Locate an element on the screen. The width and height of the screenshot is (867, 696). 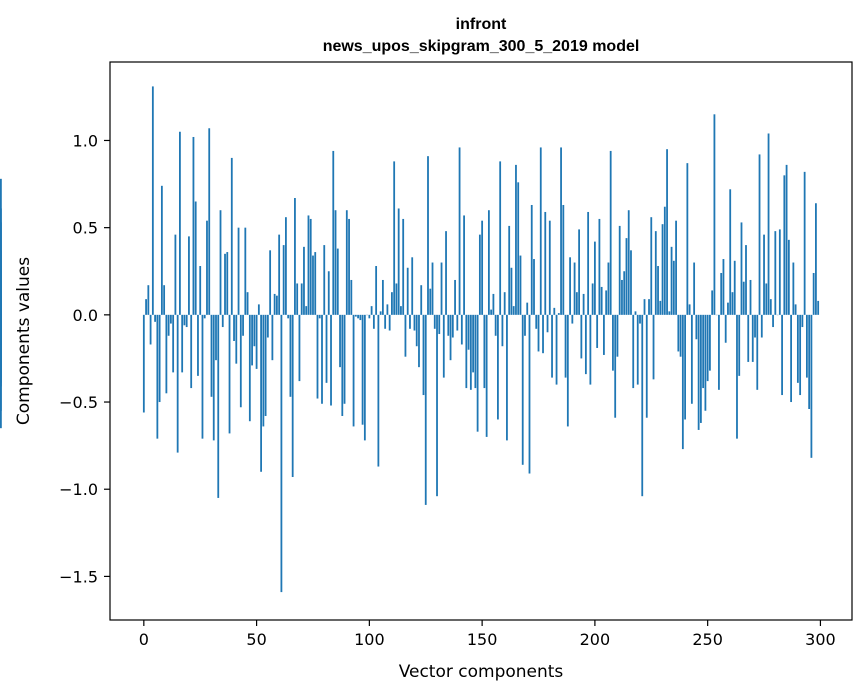
x-tick-label: 100 is located at coordinates (369, 639).